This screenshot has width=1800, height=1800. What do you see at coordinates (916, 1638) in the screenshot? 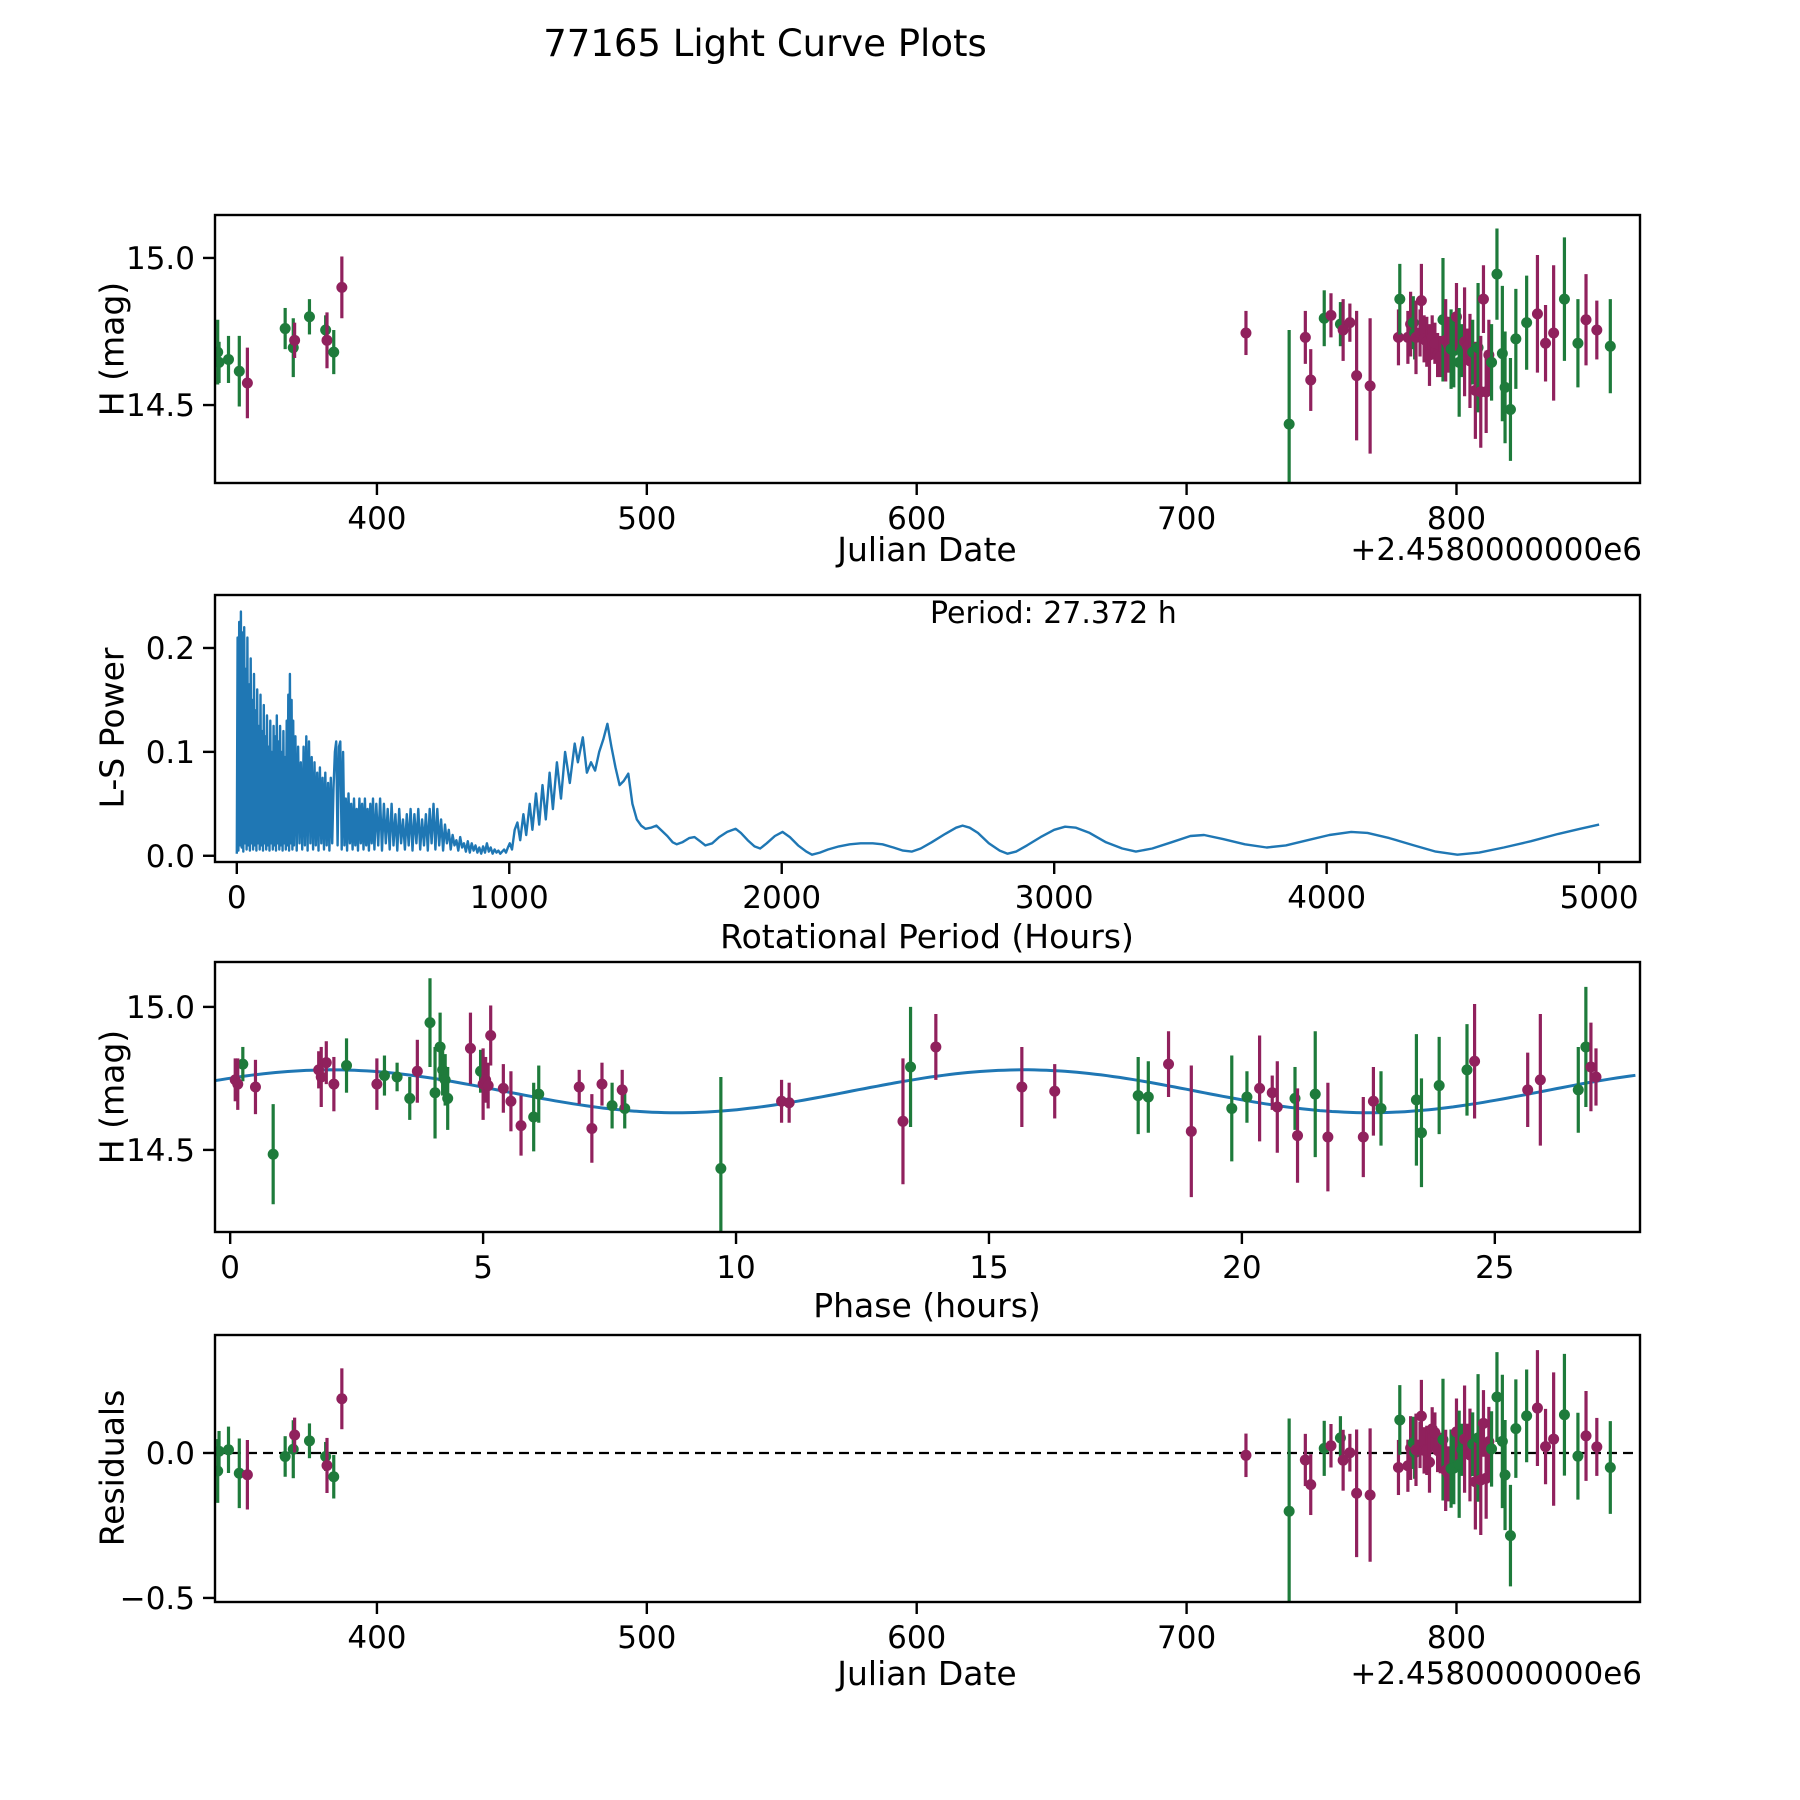
I see `x-tick-label: 600` at bounding box center [916, 1638].